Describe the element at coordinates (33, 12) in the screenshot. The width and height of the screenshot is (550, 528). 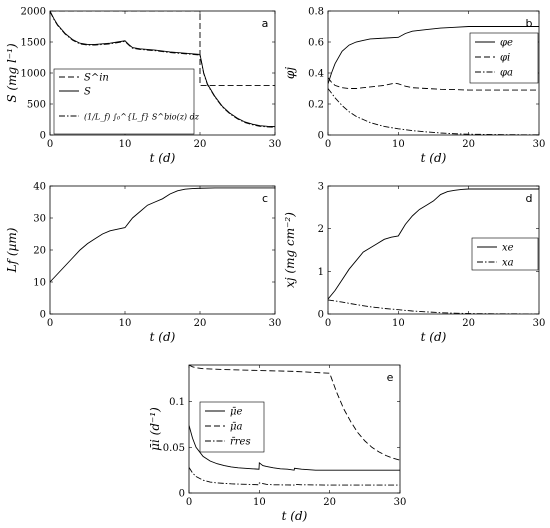
I see `y-tick-label: 2000` at that location.